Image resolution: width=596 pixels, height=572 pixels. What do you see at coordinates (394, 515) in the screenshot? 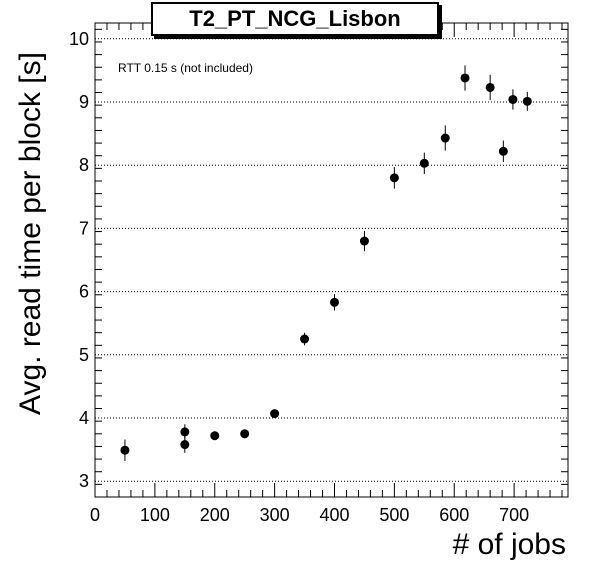
I see `x-tick-label: 500` at bounding box center [394, 515].